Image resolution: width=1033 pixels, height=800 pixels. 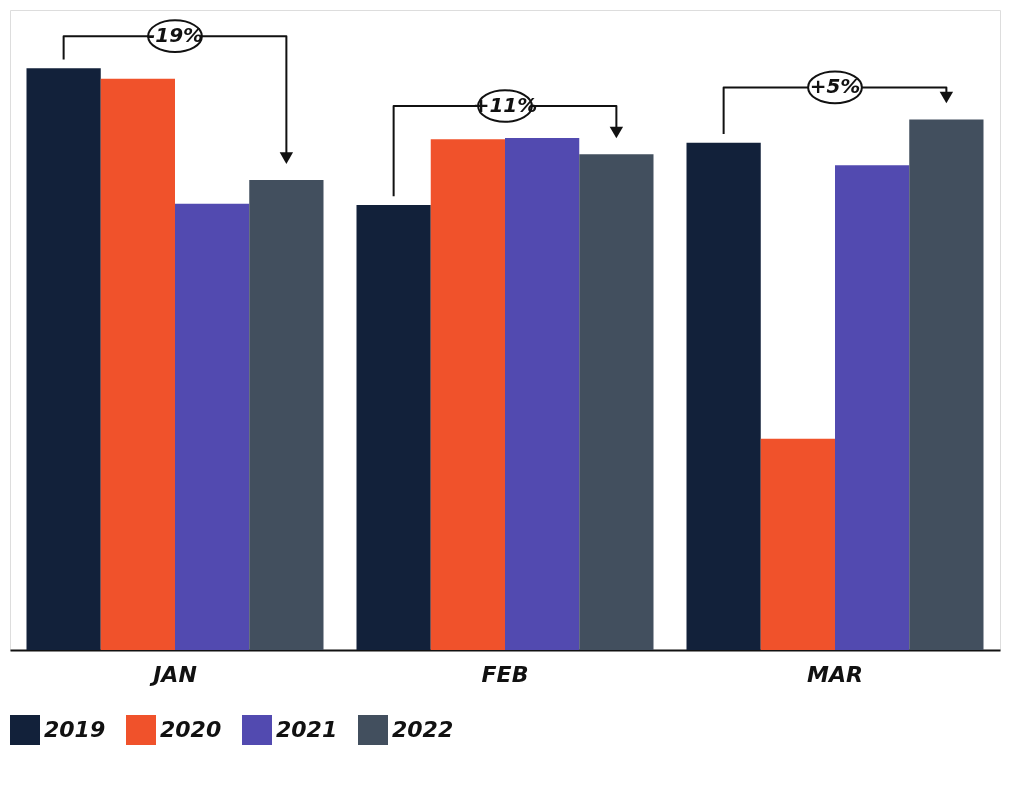 I want to click on legend-label: 2019, so click(x=75, y=729).